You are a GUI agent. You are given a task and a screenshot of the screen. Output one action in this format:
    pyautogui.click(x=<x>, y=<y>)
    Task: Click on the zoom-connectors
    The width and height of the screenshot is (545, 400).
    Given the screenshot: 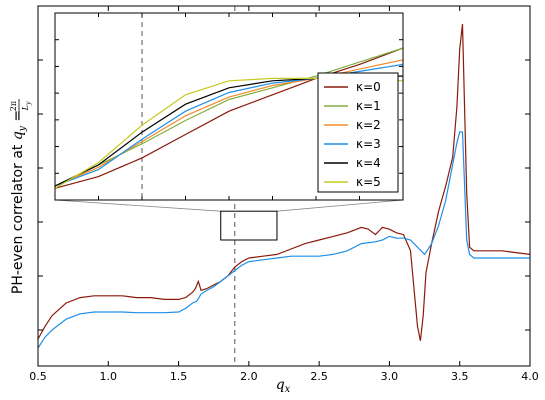 What is the action you would take?
    pyautogui.click(x=229, y=205)
    